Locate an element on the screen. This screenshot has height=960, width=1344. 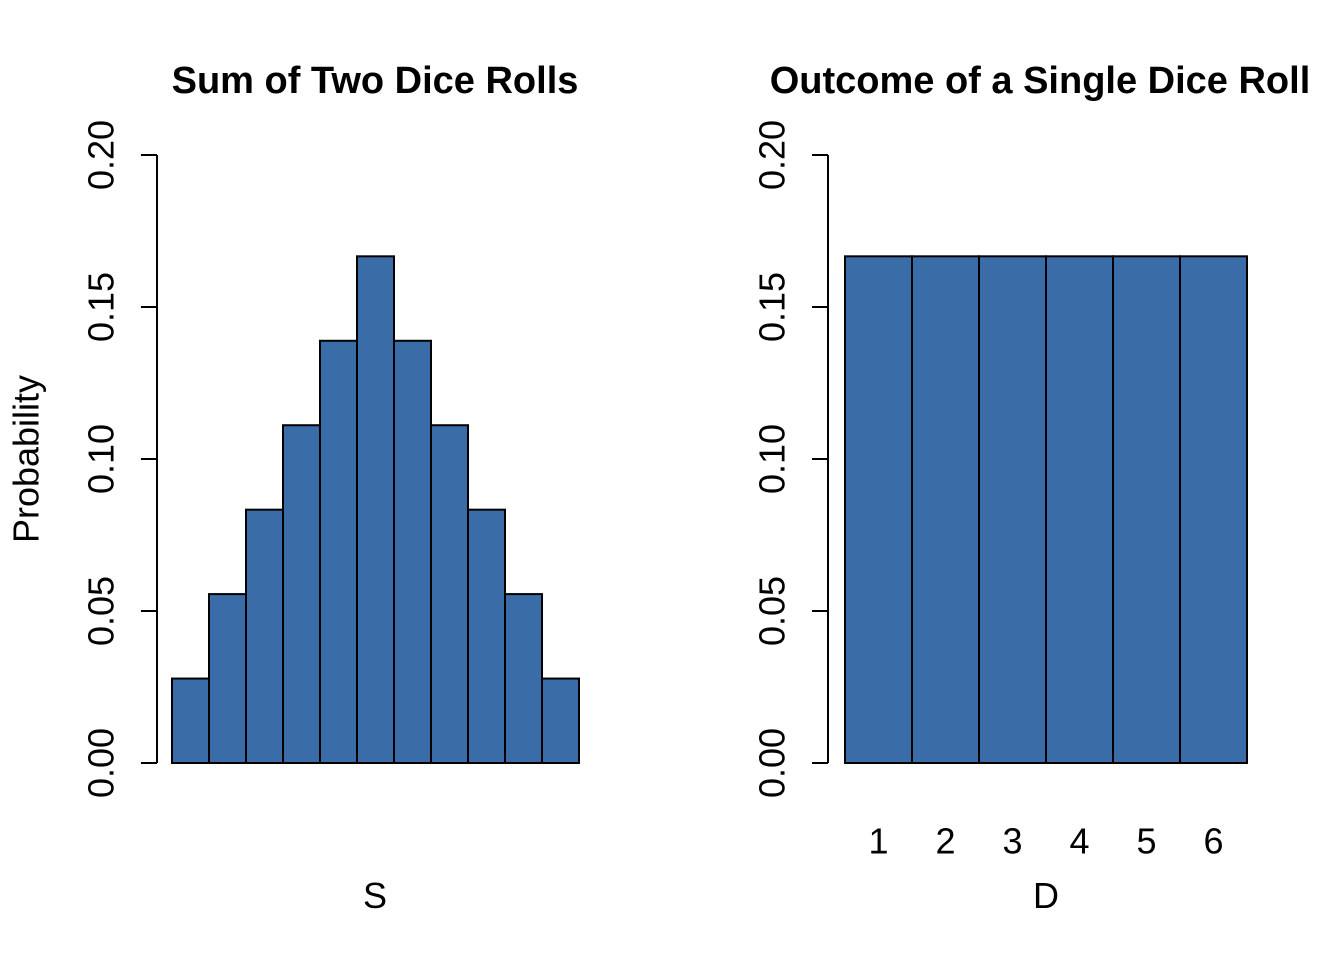
chart-title: Sum of Two Dice Rolls is located at coordinates (375, 81).